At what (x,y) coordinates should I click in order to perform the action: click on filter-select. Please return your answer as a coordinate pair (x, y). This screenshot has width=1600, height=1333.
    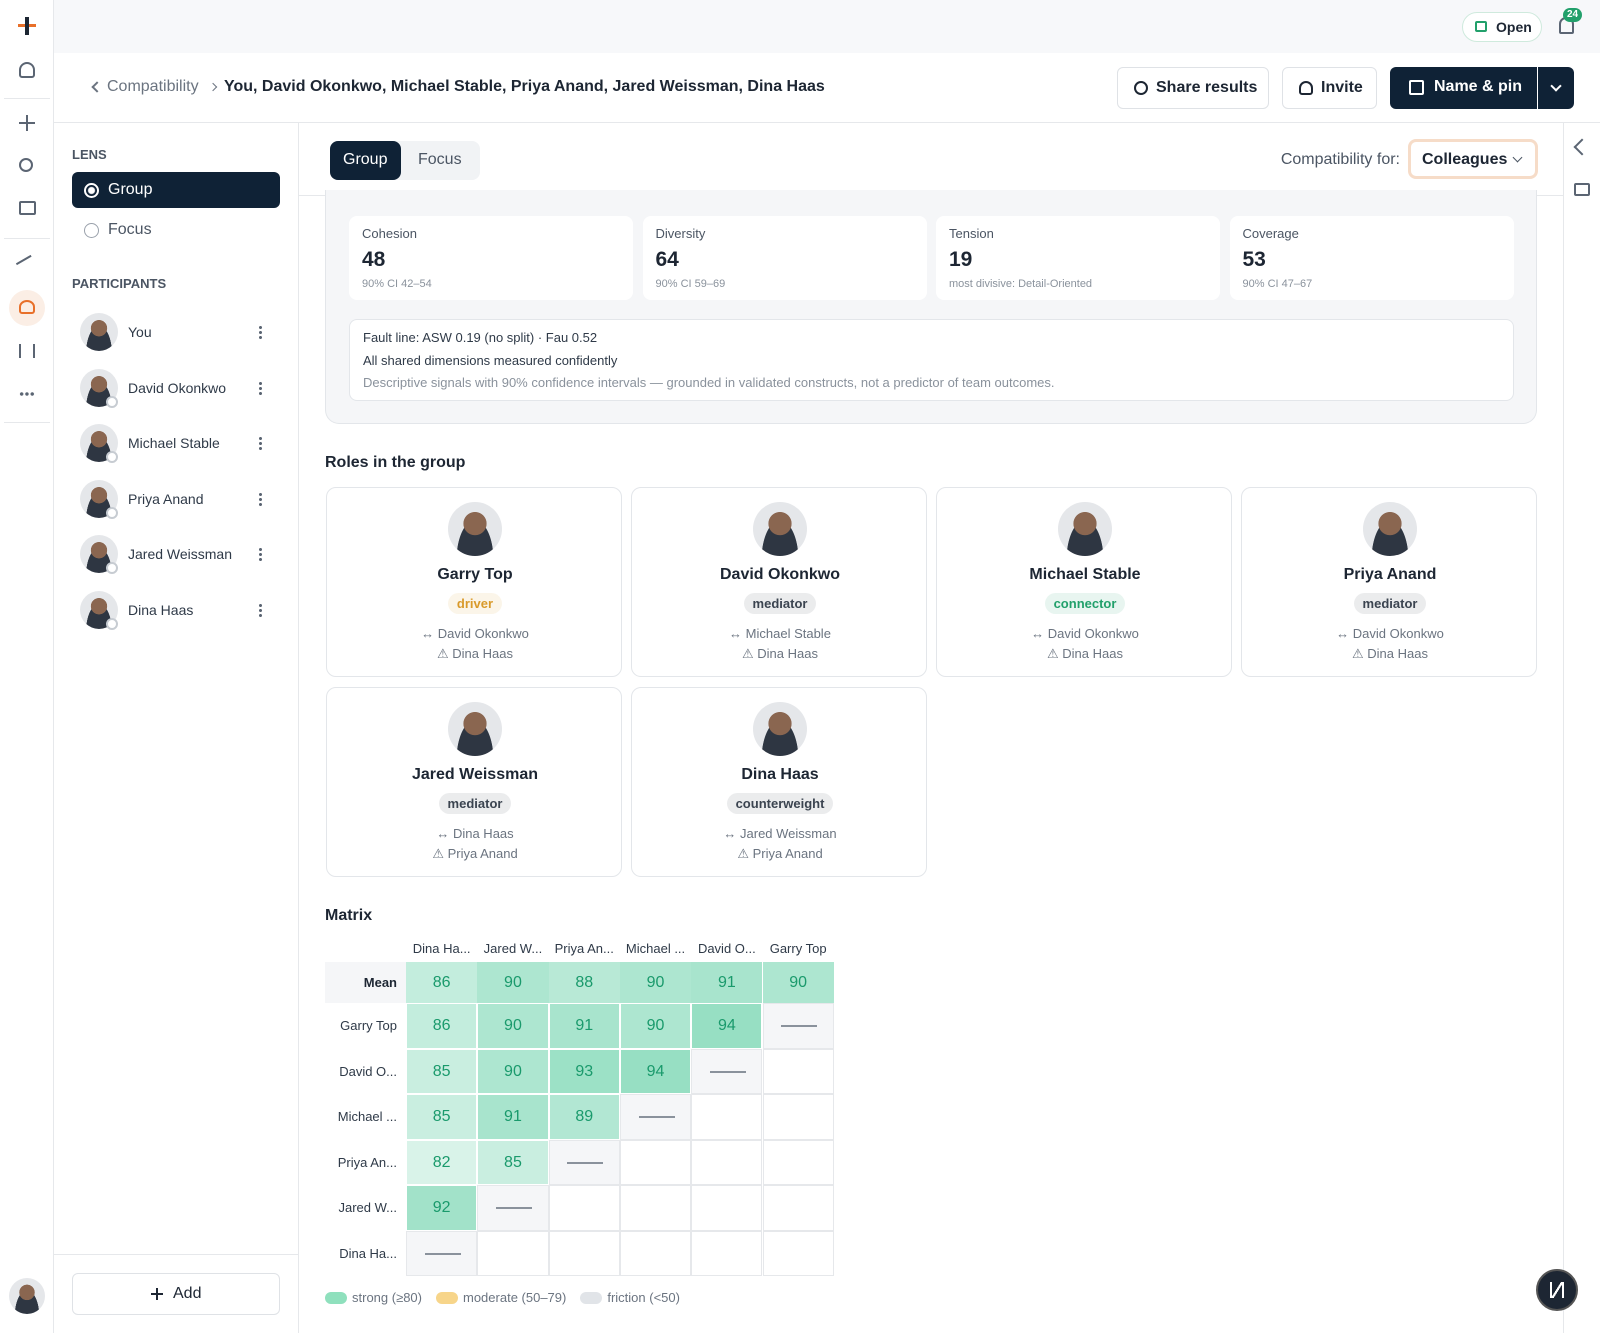
    Looking at the image, I should click on (1473, 159).